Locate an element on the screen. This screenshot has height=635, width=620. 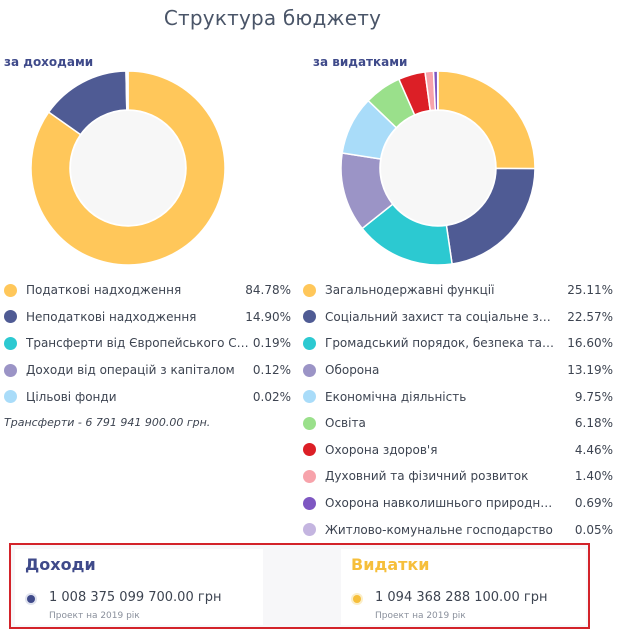
expense-legend-label: Духовний та фізичний розвиток is located at coordinates (427, 476).